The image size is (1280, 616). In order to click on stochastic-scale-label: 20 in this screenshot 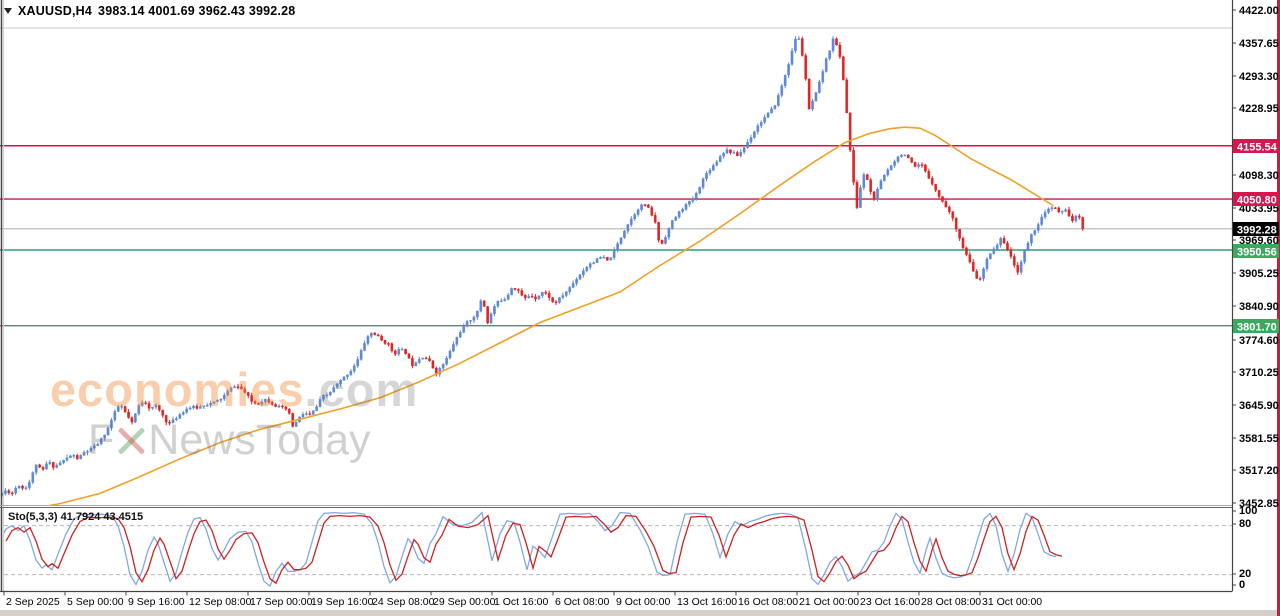, I will do `click(1245, 574)`.